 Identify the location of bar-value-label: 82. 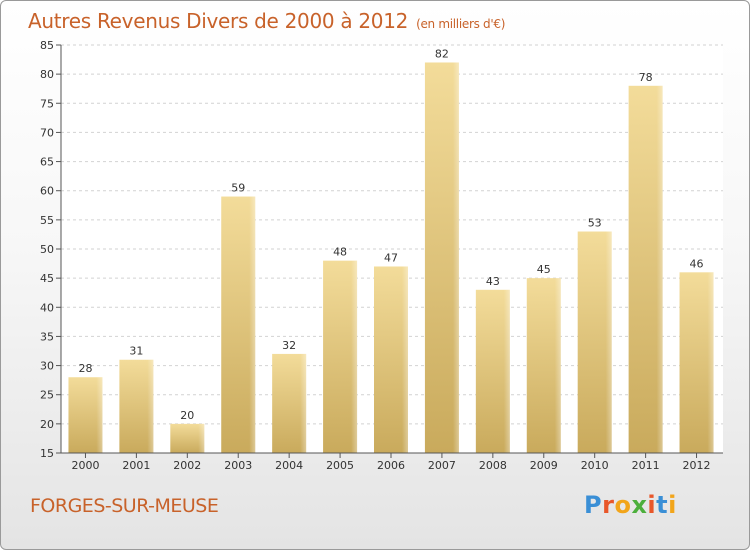
(442, 53).